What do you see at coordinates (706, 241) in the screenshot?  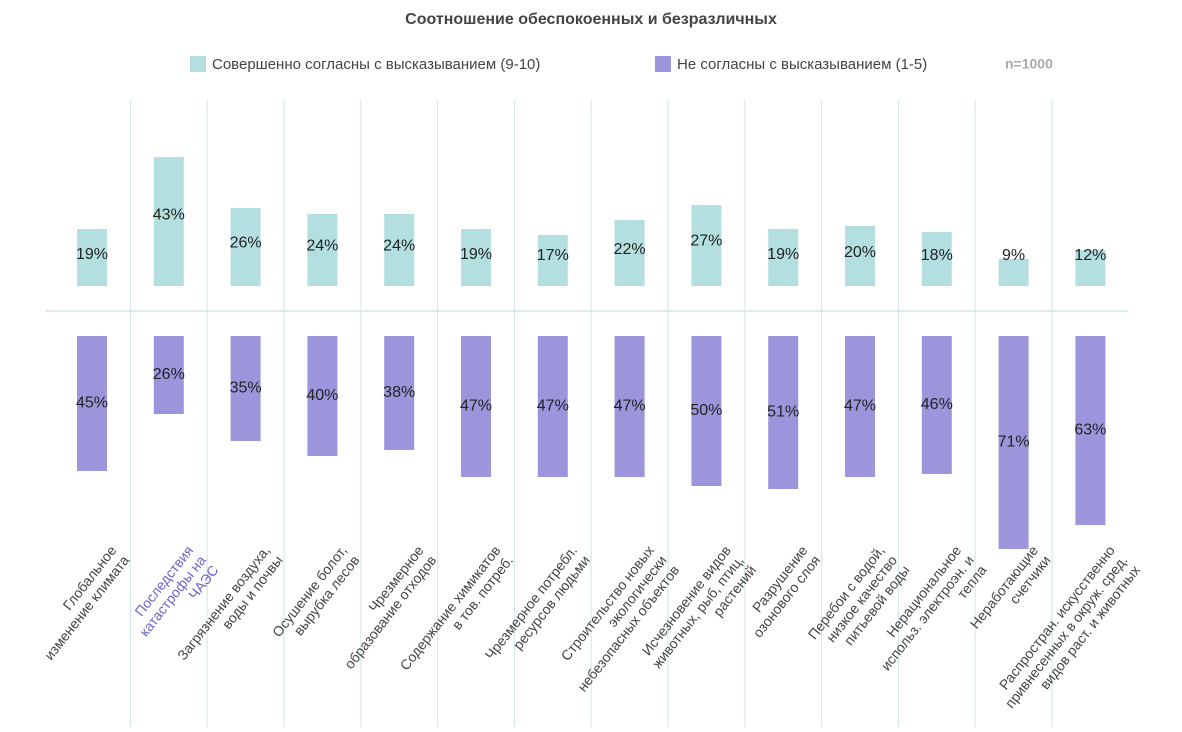 I see `data-label: 27%` at bounding box center [706, 241].